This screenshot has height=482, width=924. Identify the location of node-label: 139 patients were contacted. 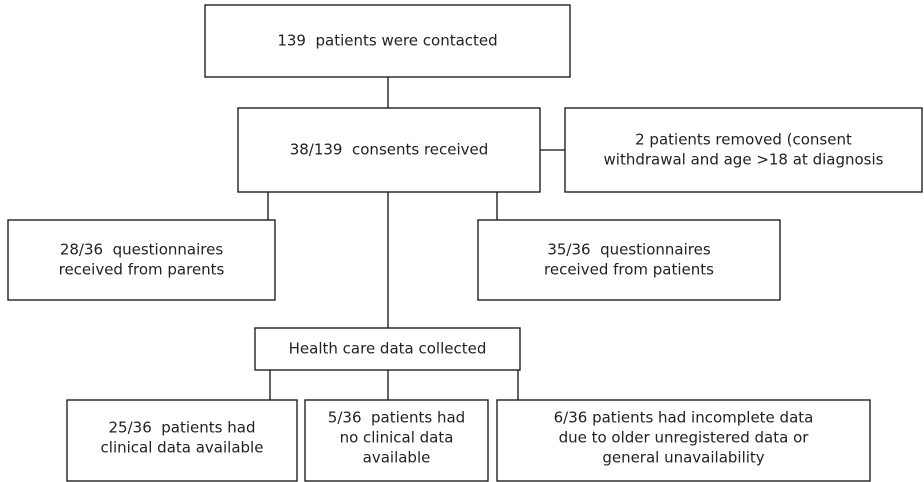
(387, 41).